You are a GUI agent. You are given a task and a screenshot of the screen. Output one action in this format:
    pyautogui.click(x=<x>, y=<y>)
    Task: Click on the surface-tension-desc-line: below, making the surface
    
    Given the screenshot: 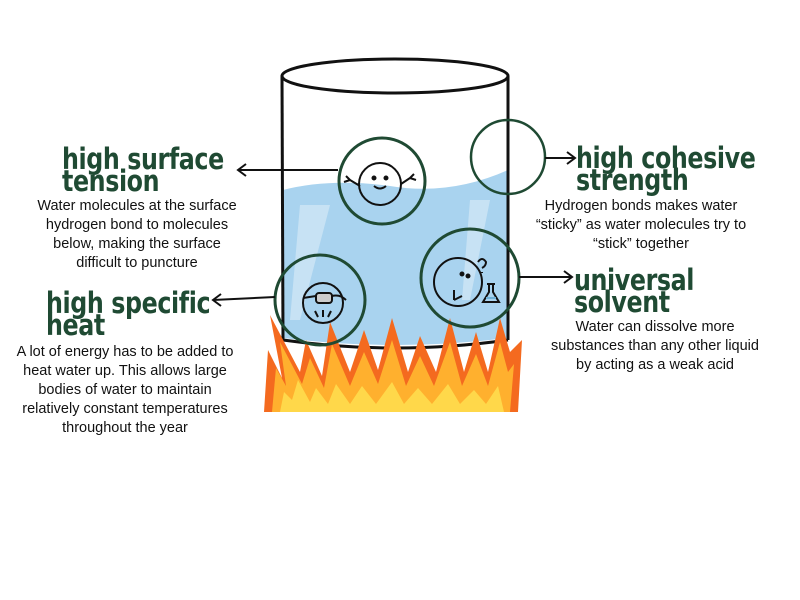 What is the action you would take?
    pyautogui.click(x=137, y=244)
    